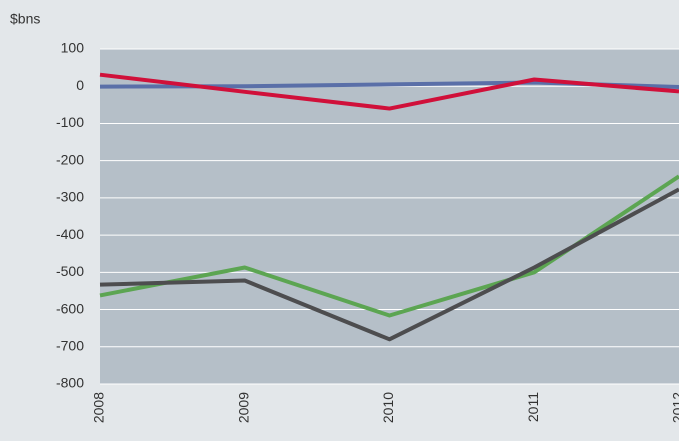 The width and height of the screenshot is (679, 441). What do you see at coordinates (70, 271) in the screenshot?
I see `y-tick-label: -500` at bounding box center [70, 271].